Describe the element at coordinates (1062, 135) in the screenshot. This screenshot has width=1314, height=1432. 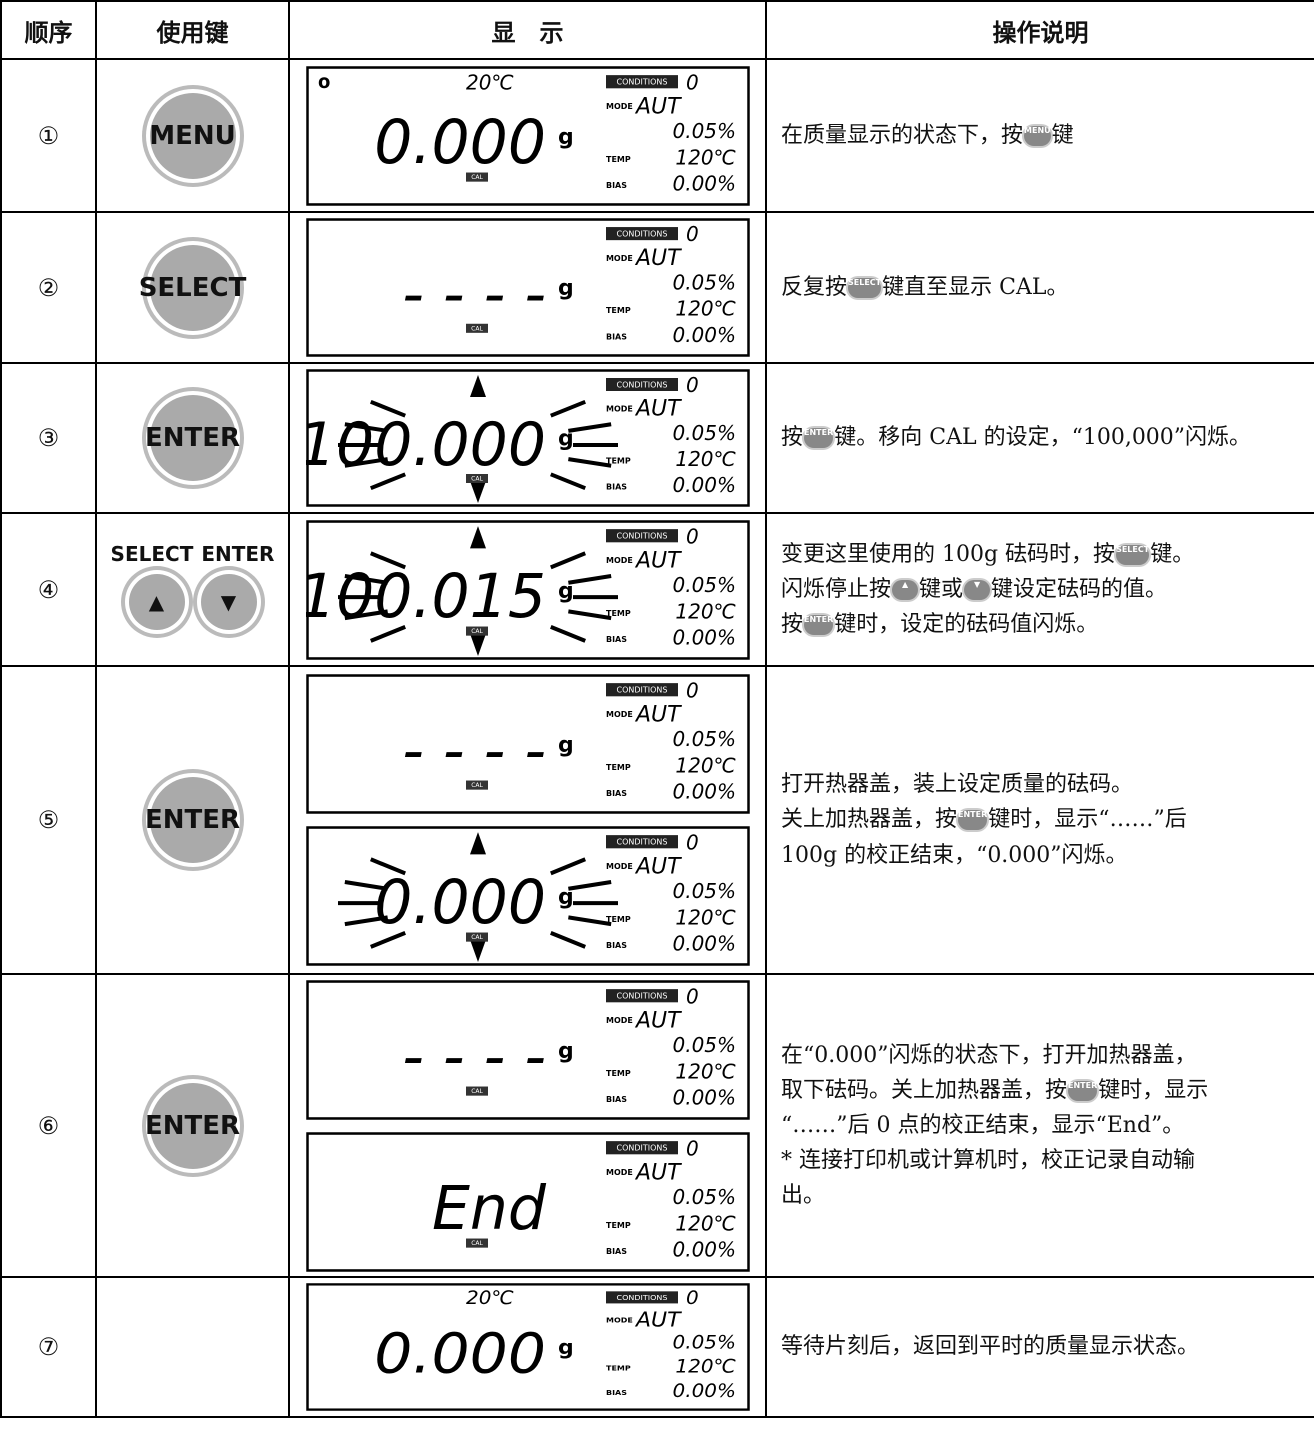
I see `description-text: 键` at that location.